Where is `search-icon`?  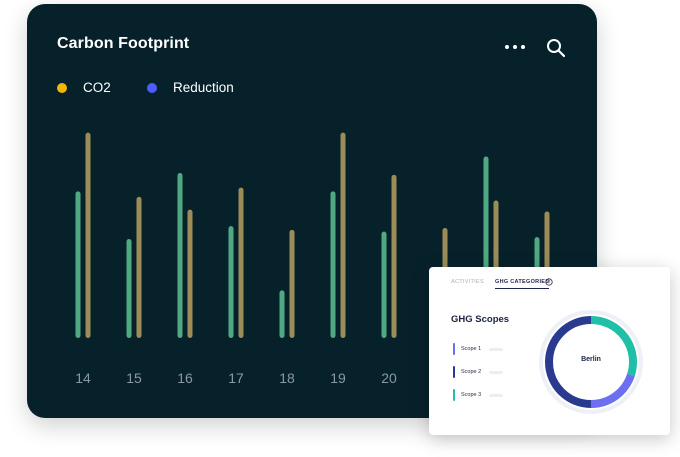 search-icon is located at coordinates (556, 48).